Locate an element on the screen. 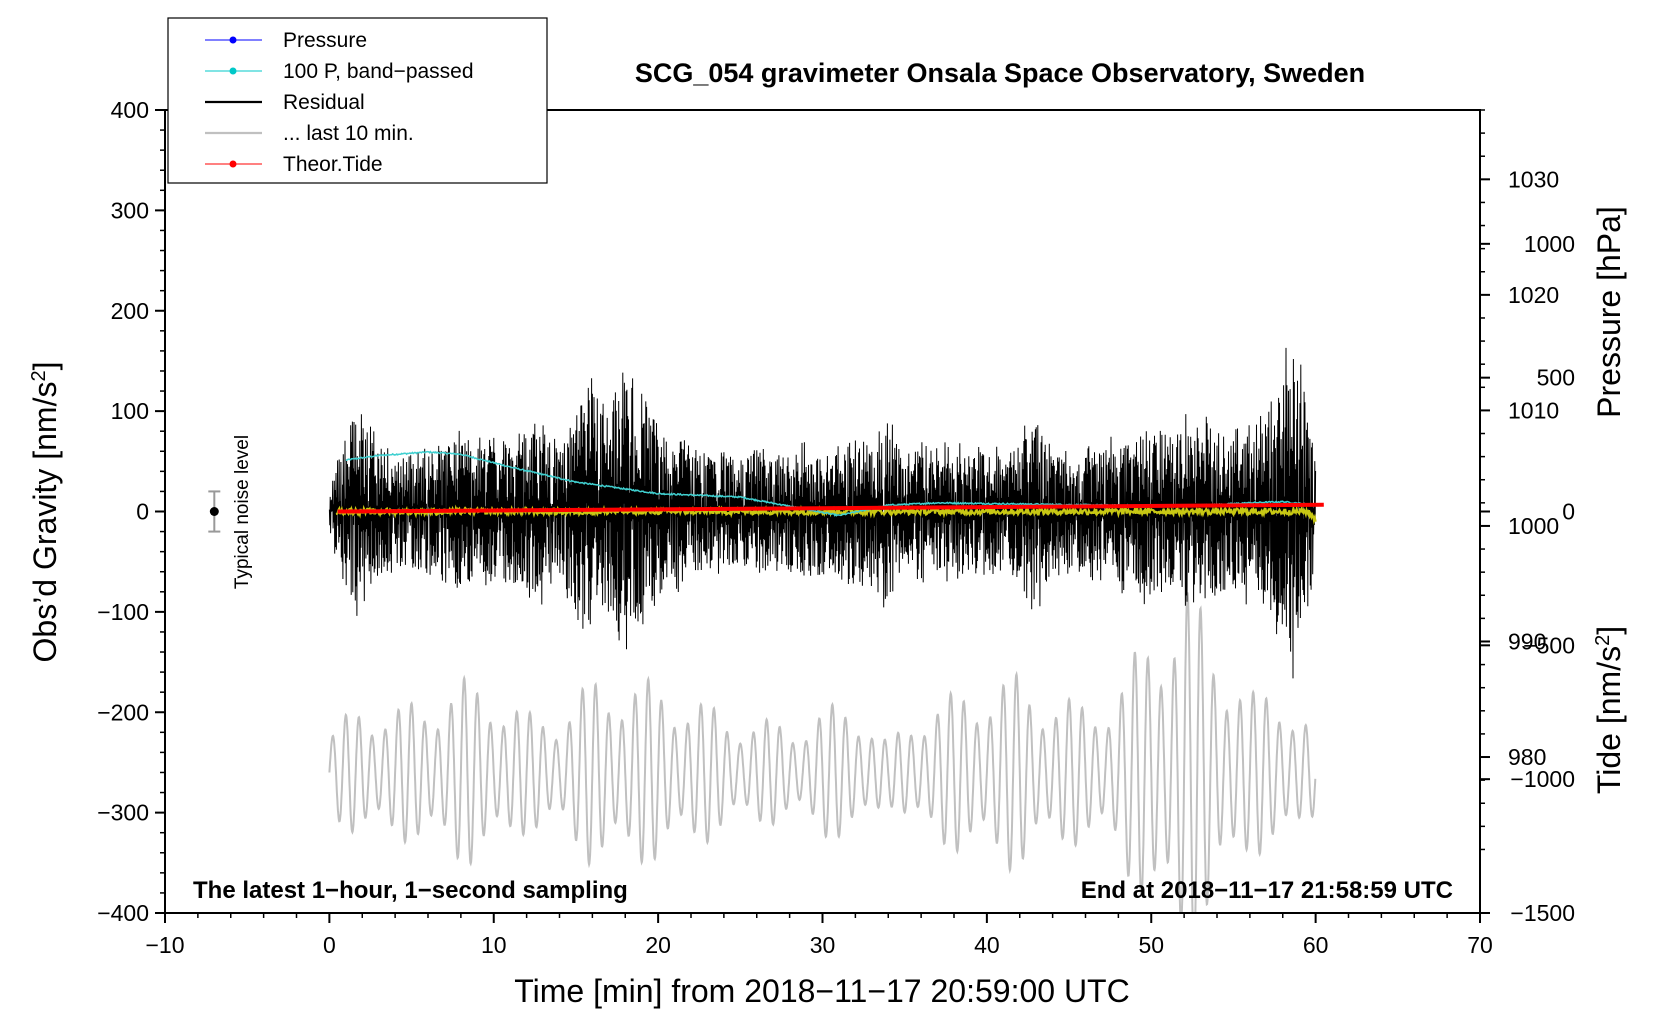 This screenshot has height=1020, width=1660. tide-tick-label: −1500 is located at coordinates (1542, 913).